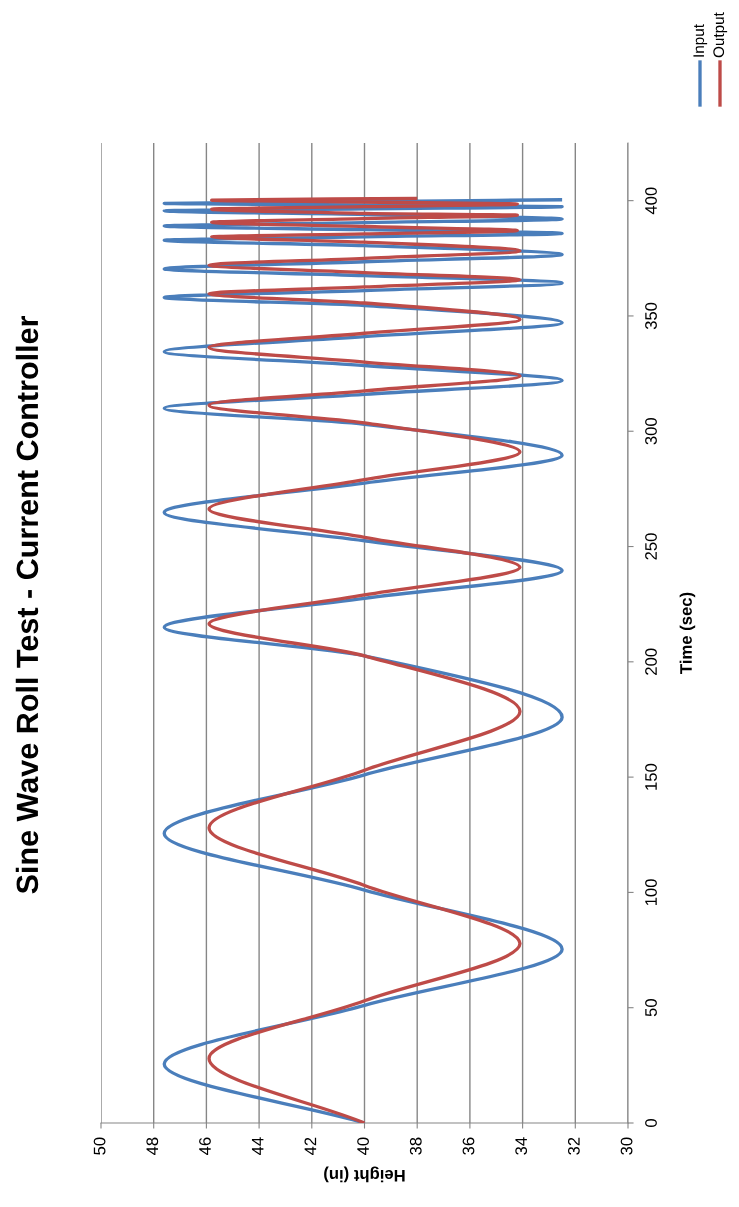 This screenshot has width=739, height=1207. What do you see at coordinates (651, 431) in the screenshot?
I see `y-tick-label: 300` at bounding box center [651, 431].